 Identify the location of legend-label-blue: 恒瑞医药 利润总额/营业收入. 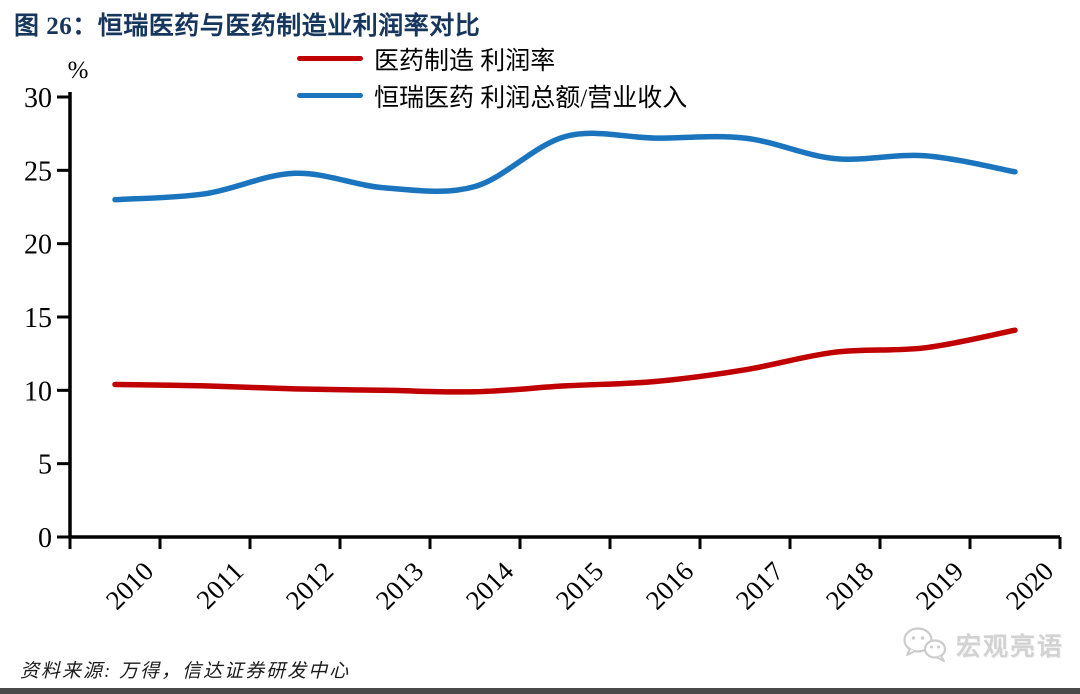
(531, 98).